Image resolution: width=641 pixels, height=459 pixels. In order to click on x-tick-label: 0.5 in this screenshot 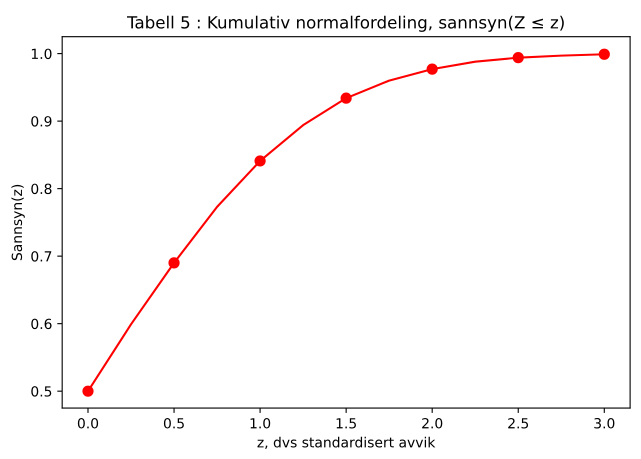, I will do `click(174, 423)`.